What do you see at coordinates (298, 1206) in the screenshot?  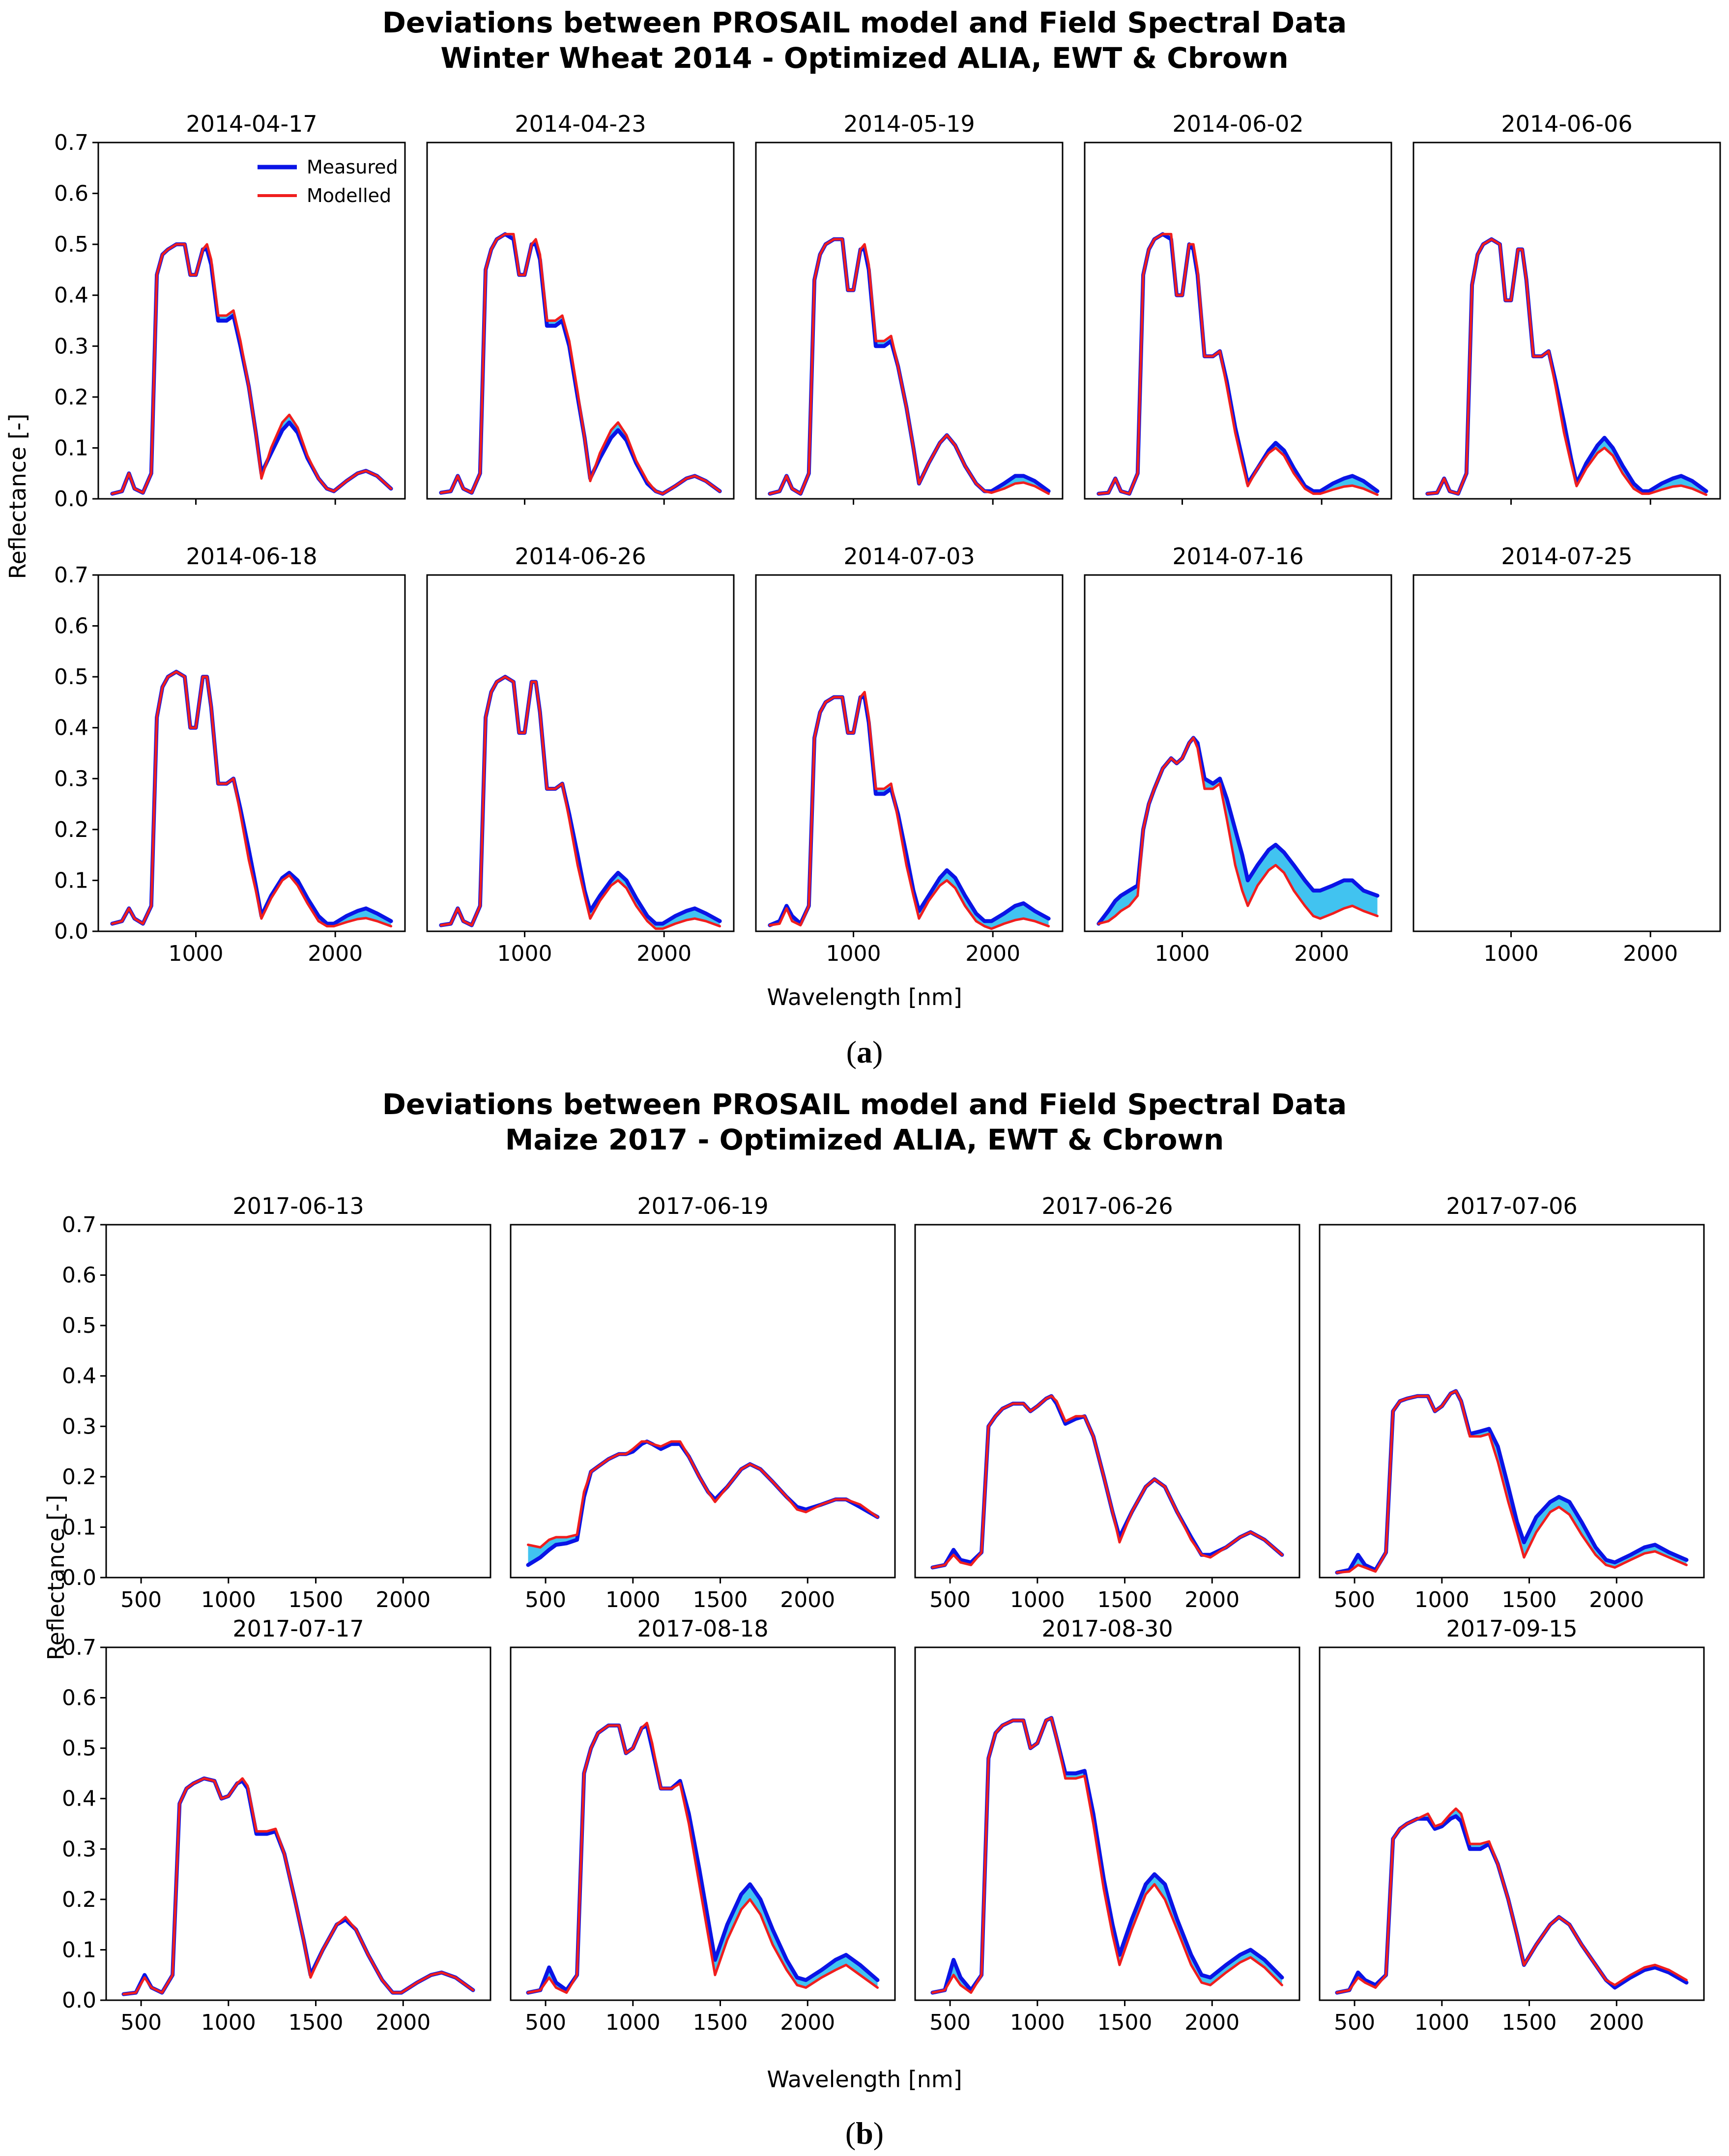 I see `subplot-title: 2017-06-13` at bounding box center [298, 1206].